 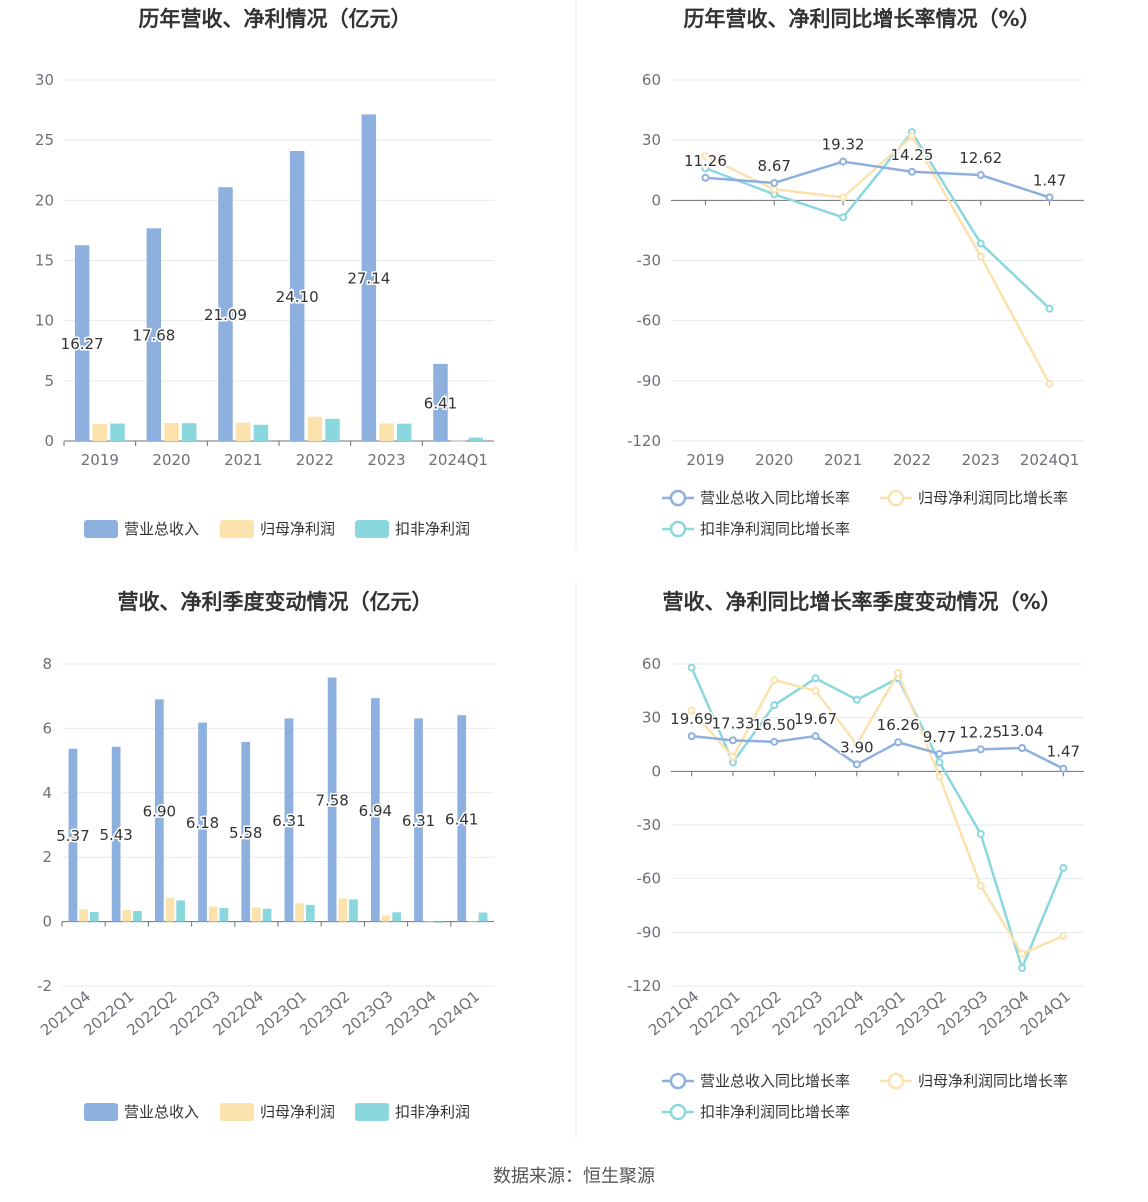 I want to click on line-data-label: 11.26, so click(x=705, y=161).